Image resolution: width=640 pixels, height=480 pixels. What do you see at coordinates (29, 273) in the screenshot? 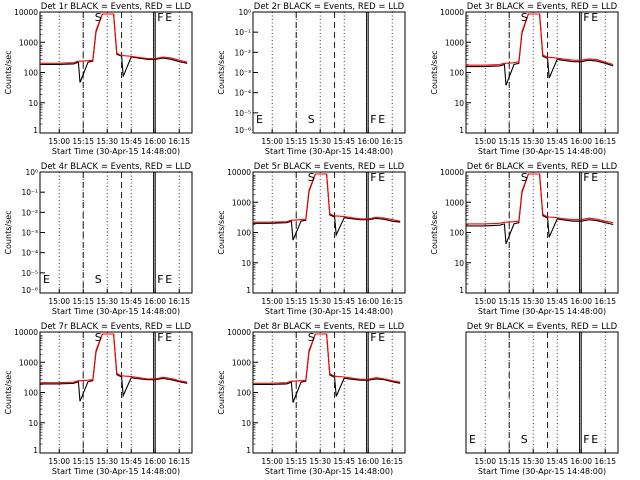
I see `y-tick-label: 10⁻⁵` at bounding box center [29, 273].